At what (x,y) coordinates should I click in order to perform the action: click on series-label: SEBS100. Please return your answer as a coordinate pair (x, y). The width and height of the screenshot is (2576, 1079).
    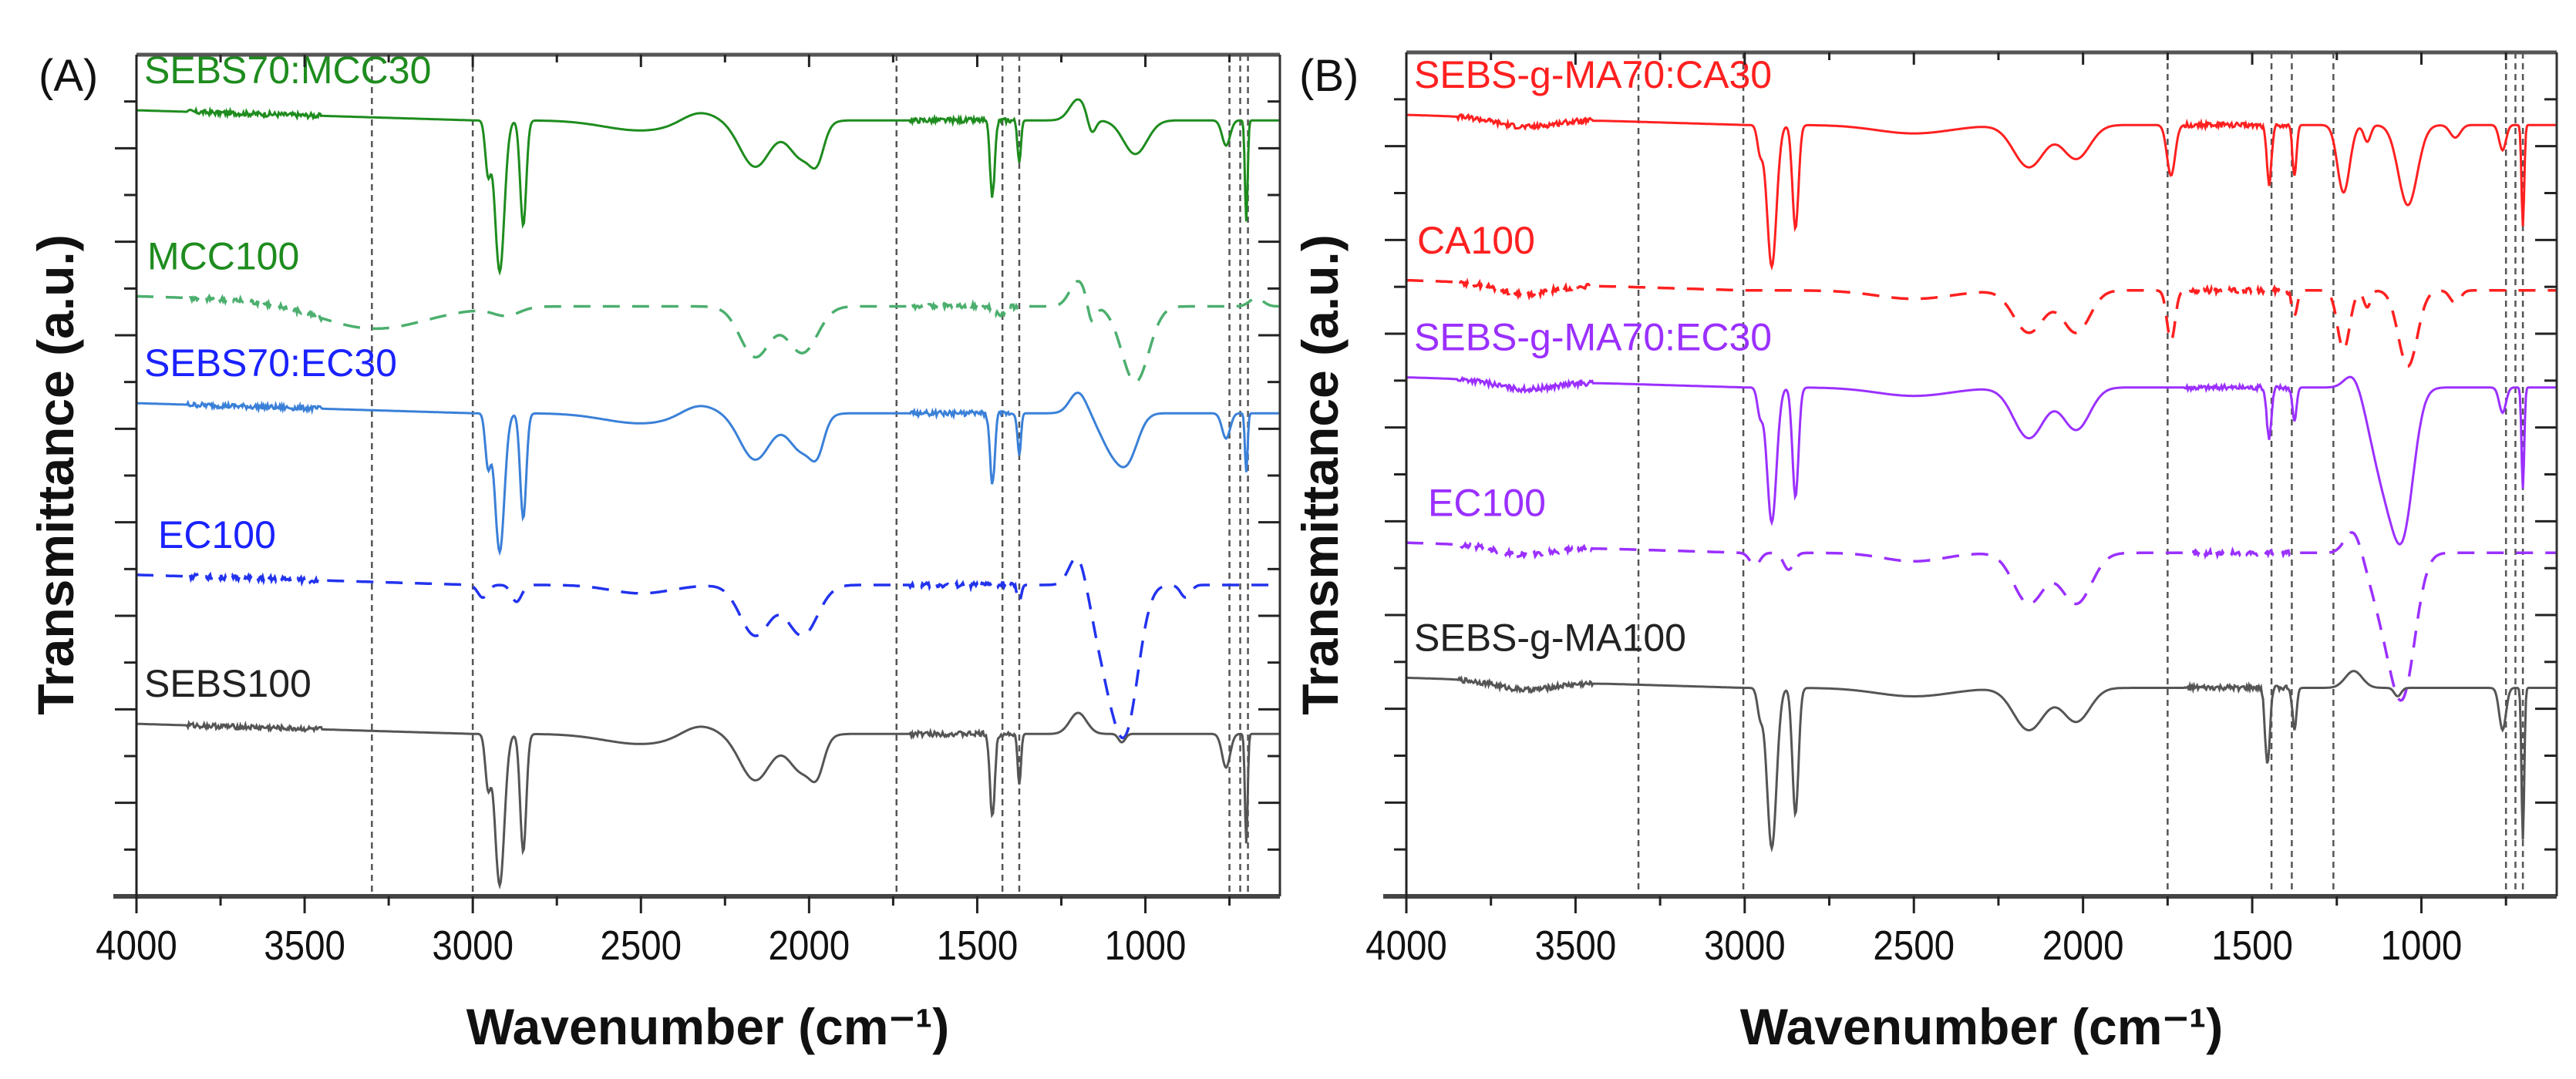
    Looking at the image, I should click on (227, 683).